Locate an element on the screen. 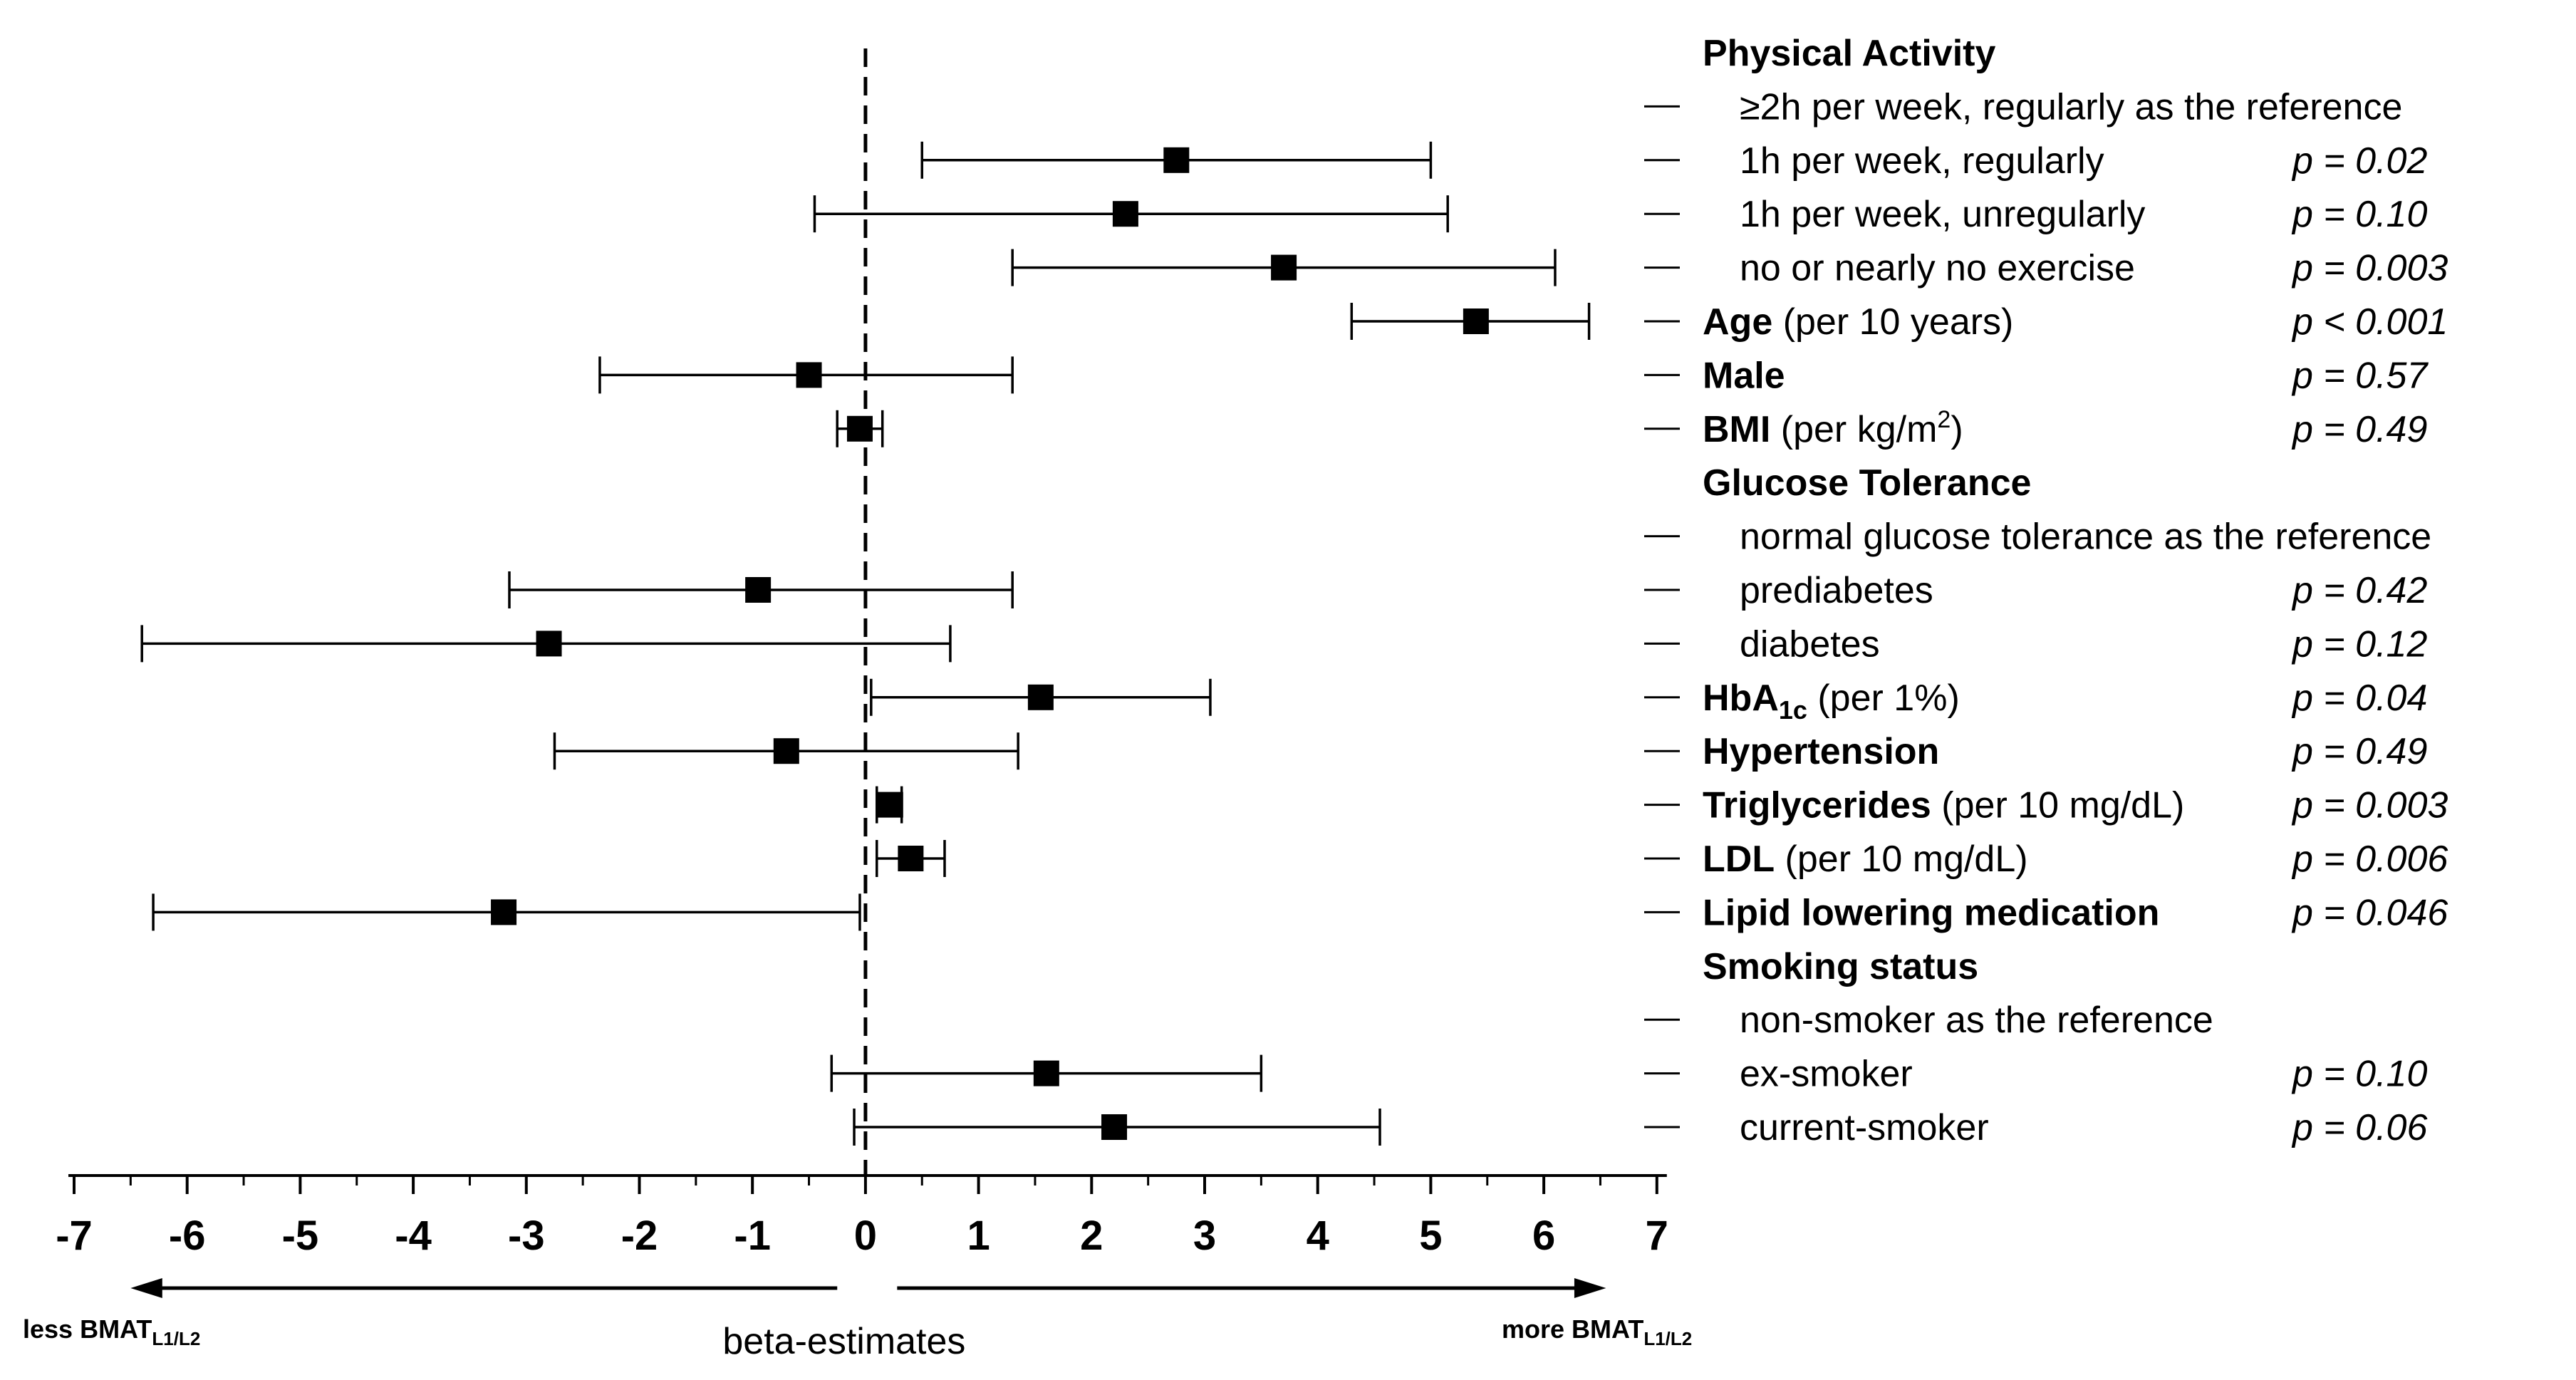 This screenshot has width=2576, height=1380. row-label-0: Physical Activity is located at coordinates (1849, 53).